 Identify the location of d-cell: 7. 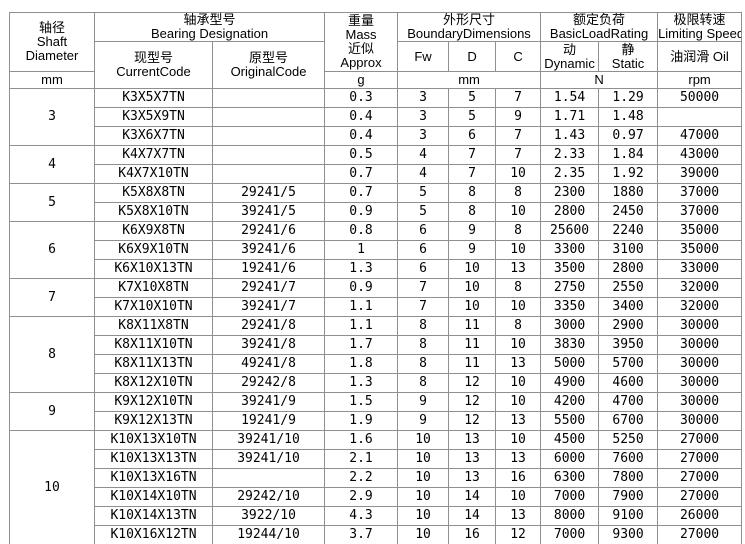
(472, 155).